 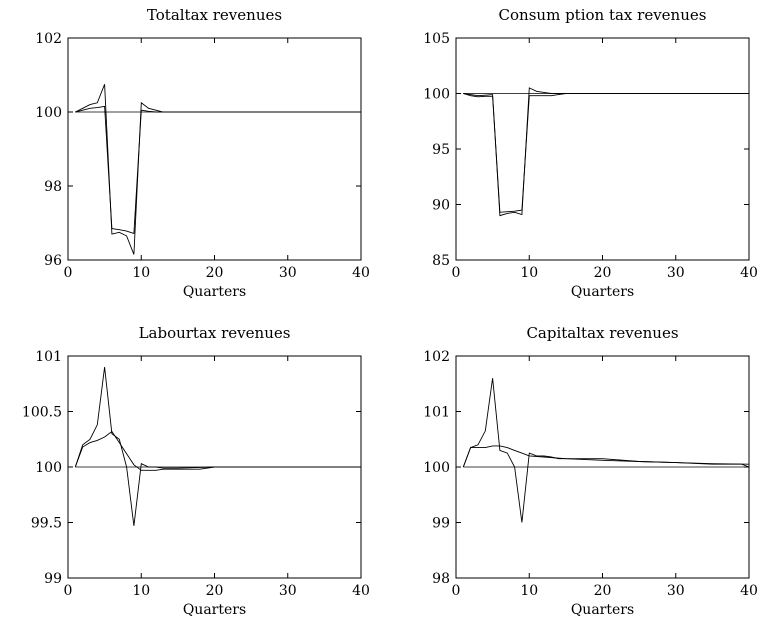 I want to click on y-tick-label: 85, so click(x=441, y=261).